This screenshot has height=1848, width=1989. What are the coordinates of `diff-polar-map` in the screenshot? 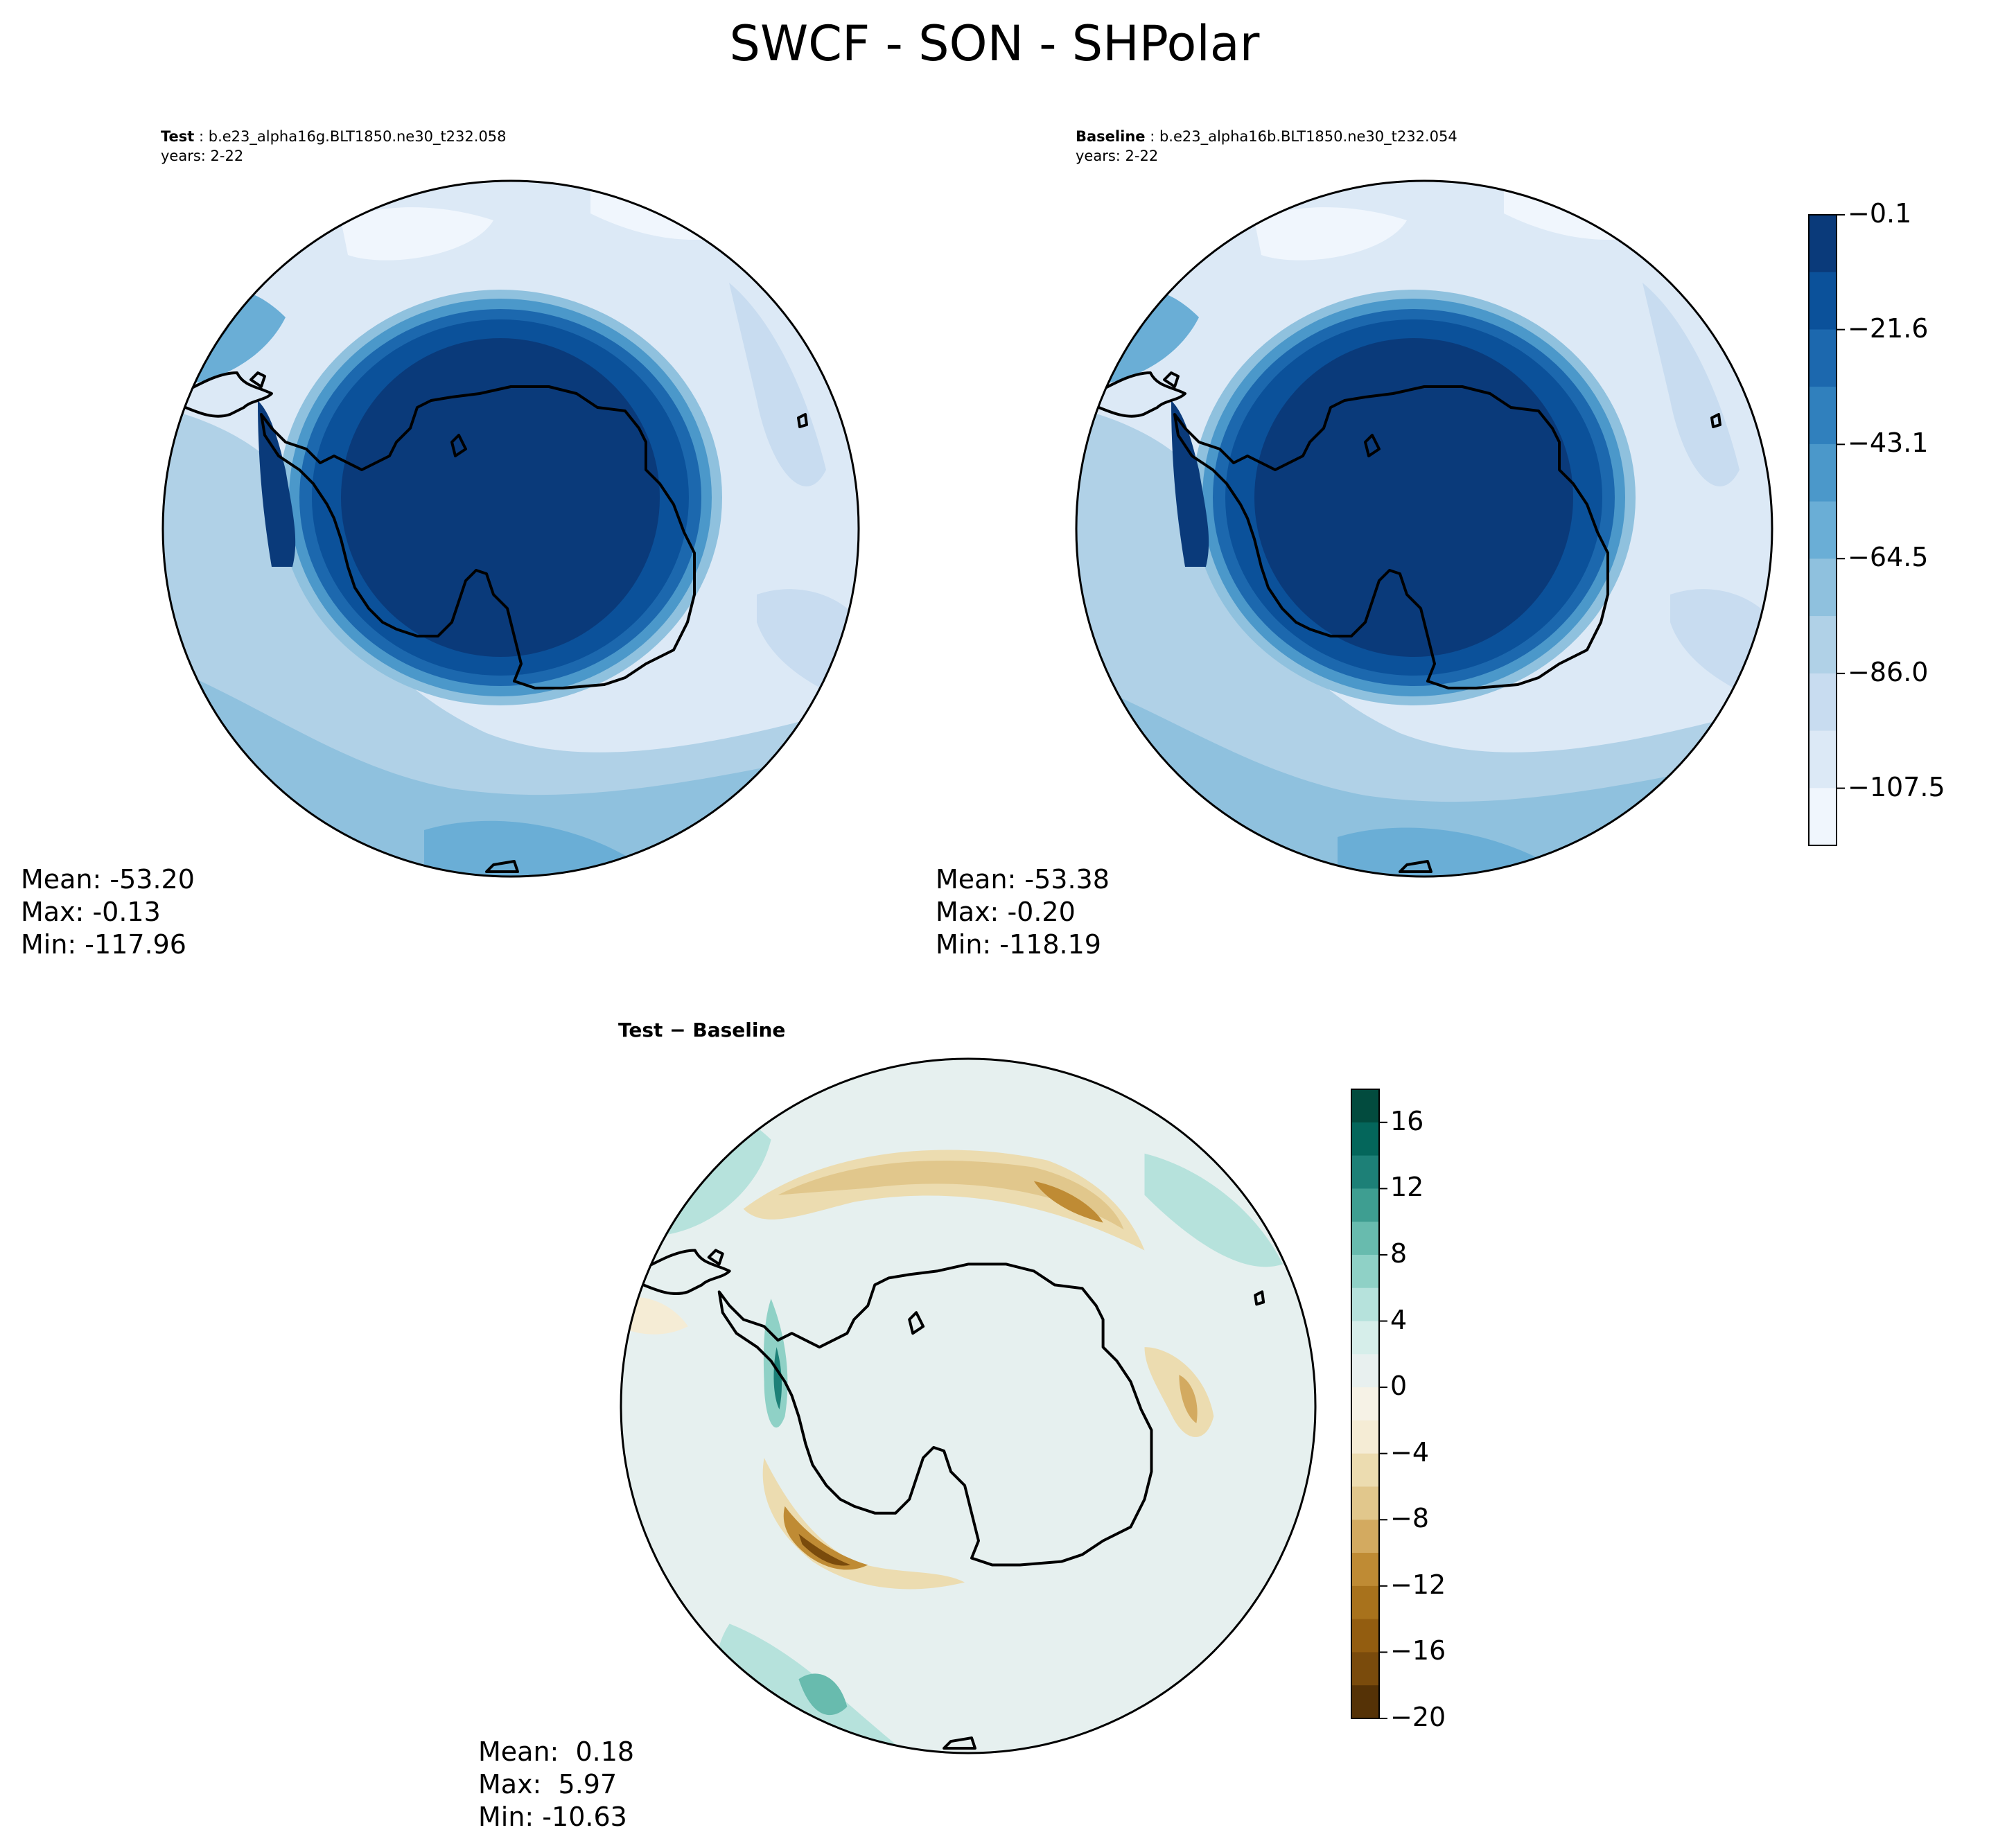 It's located at (969, 1405).